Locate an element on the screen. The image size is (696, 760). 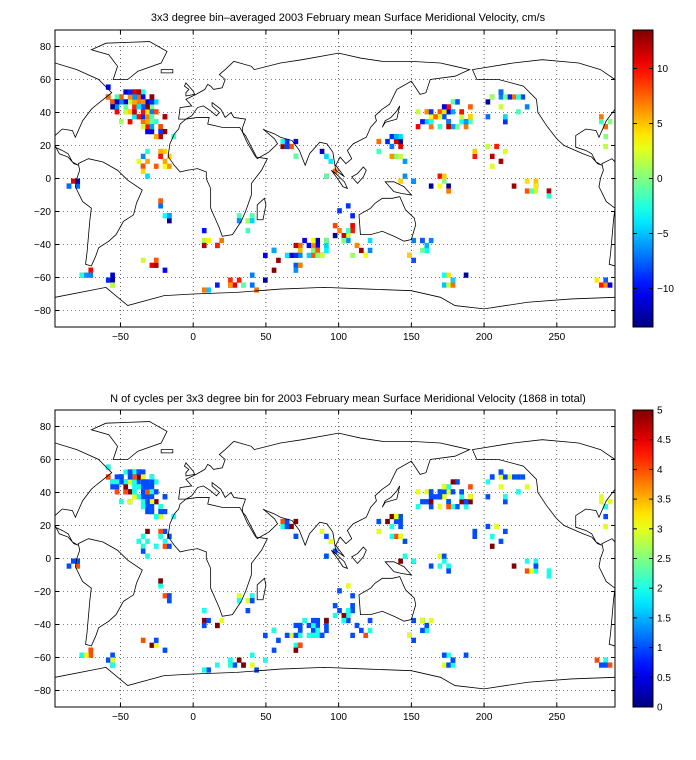
colorbar-tick-label: 10 is located at coordinates (663, 69).